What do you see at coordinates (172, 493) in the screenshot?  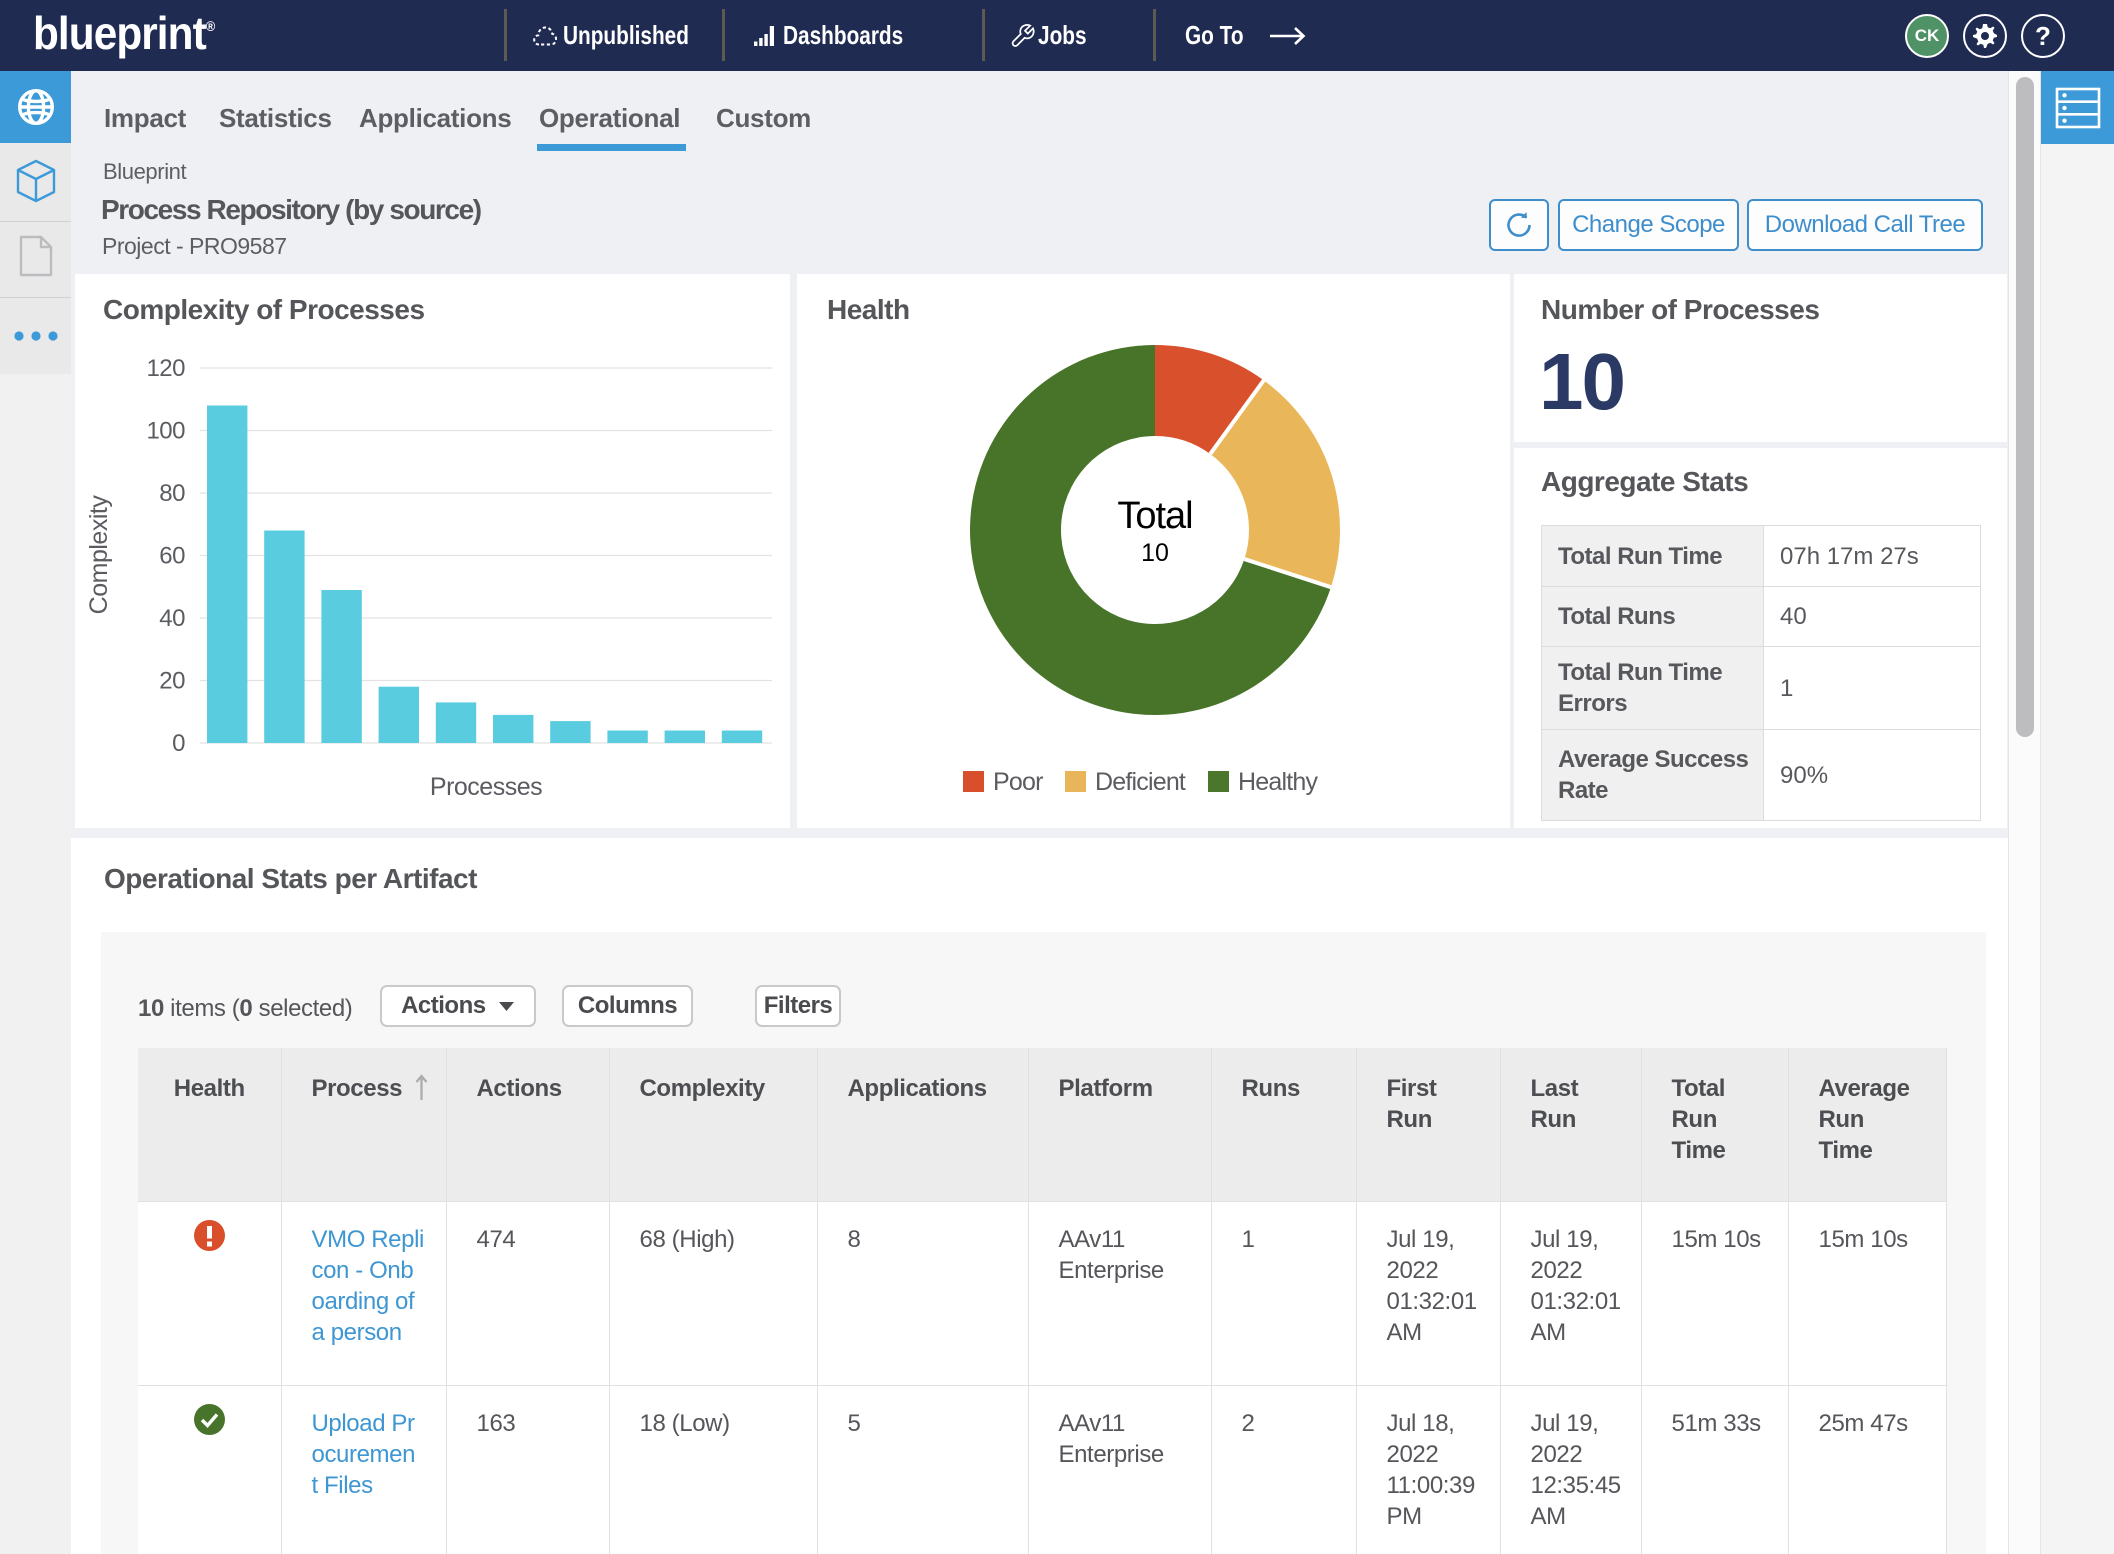 I see `svg-text: 80` at bounding box center [172, 493].